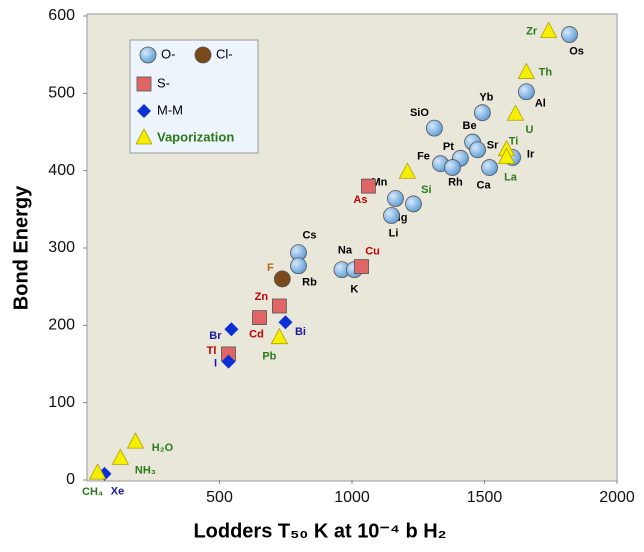 The image size is (644, 552). Describe the element at coordinates (532, 31) in the screenshot. I see `point-label: Zr` at that location.